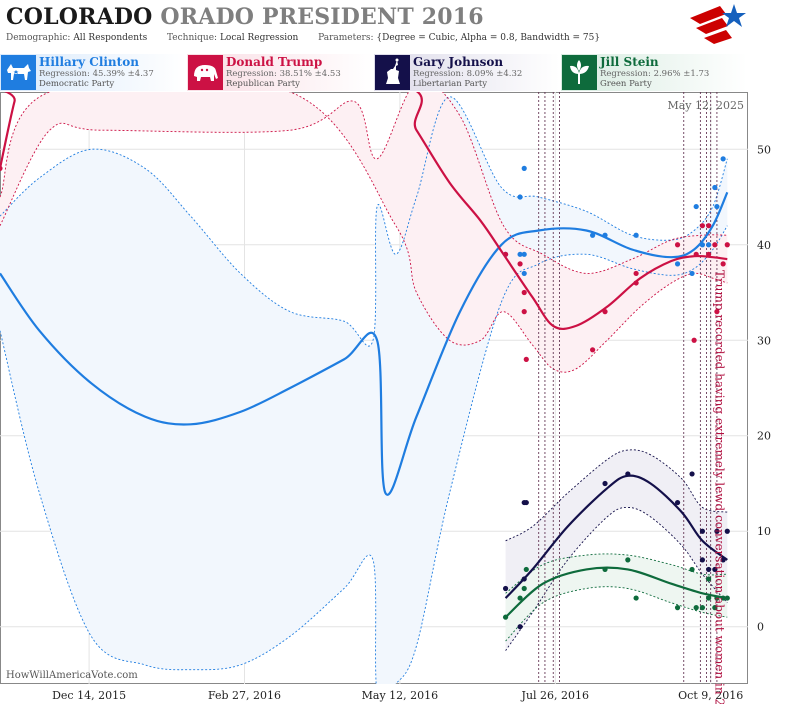  I want to click on x-tick-label: May 12, 2016, so click(400, 695).